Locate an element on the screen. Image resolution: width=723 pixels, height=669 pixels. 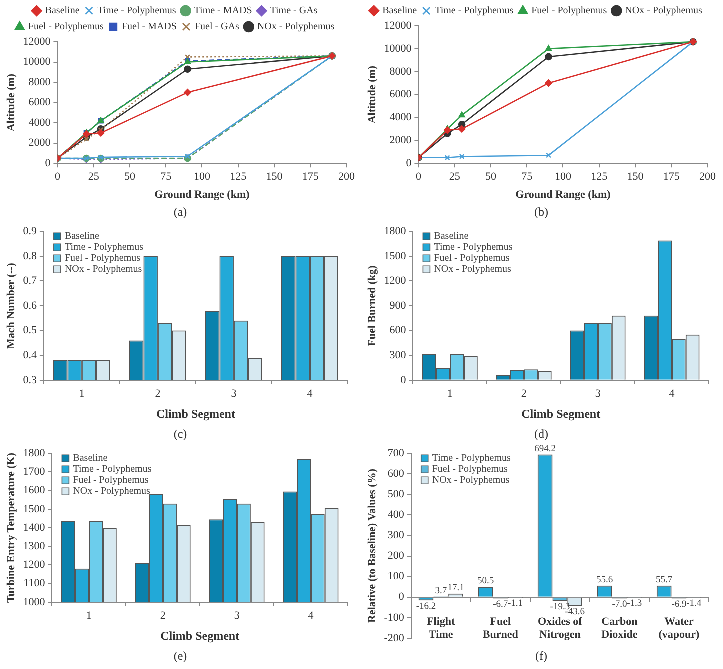
y-tick-label: 300 is located at coordinates (396, 536).